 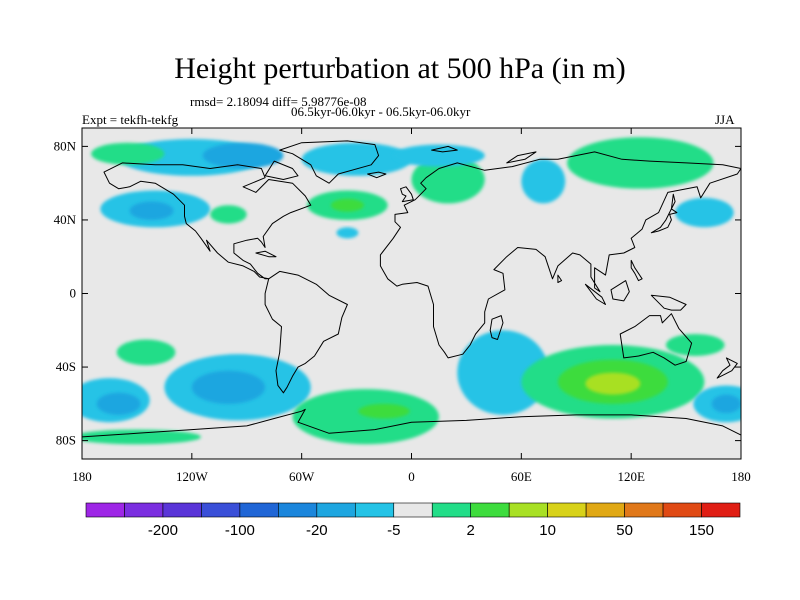 I want to click on colorbar-label: 10, so click(x=547, y=530).